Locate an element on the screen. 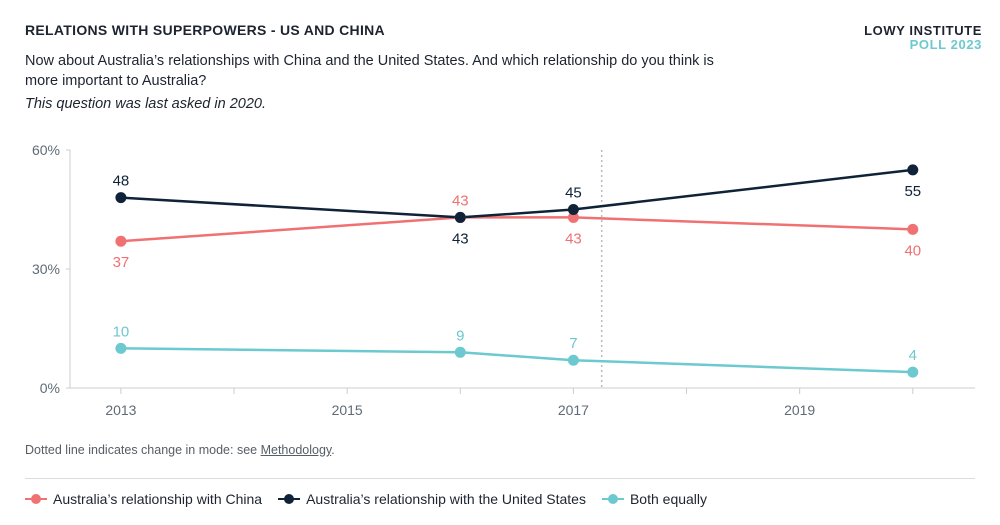  data-label: 10 is located at coordinates (121, 331).